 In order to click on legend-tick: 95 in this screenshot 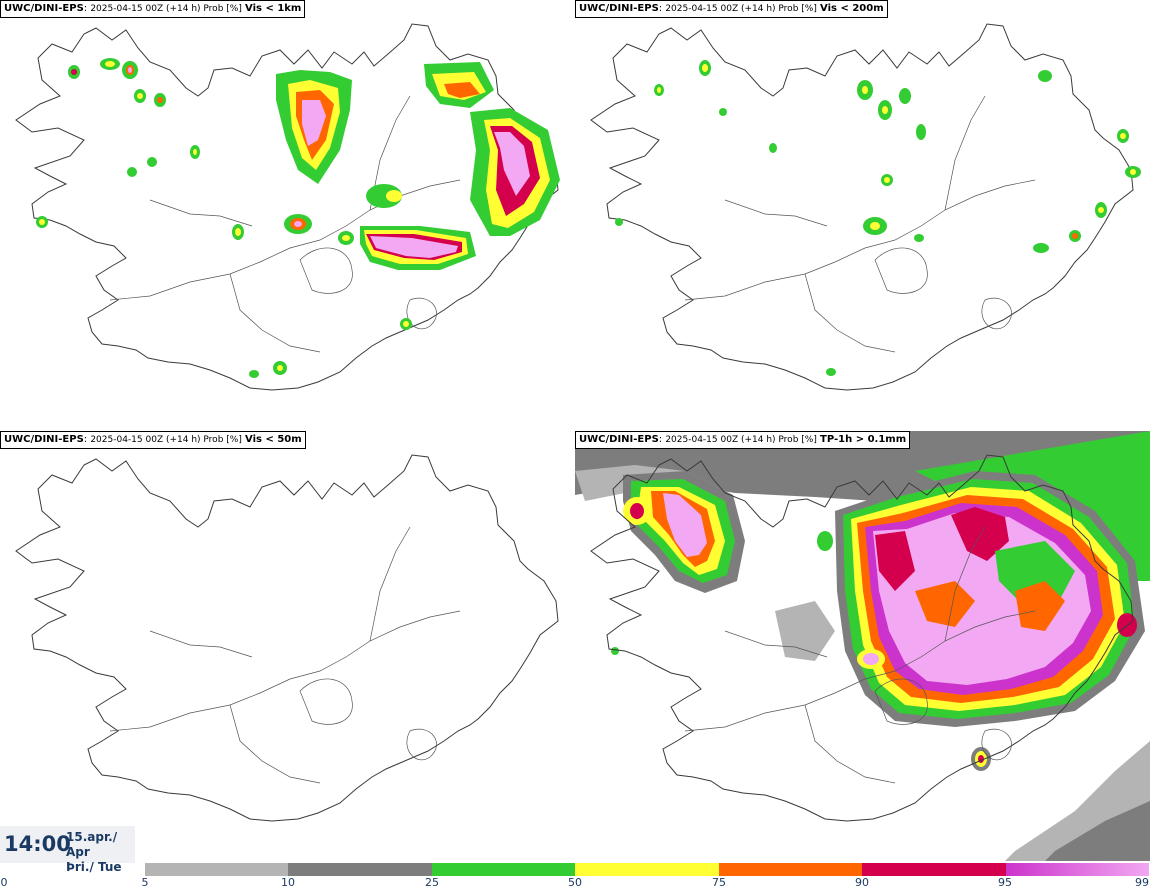, I will do `click(1005, 882)`.